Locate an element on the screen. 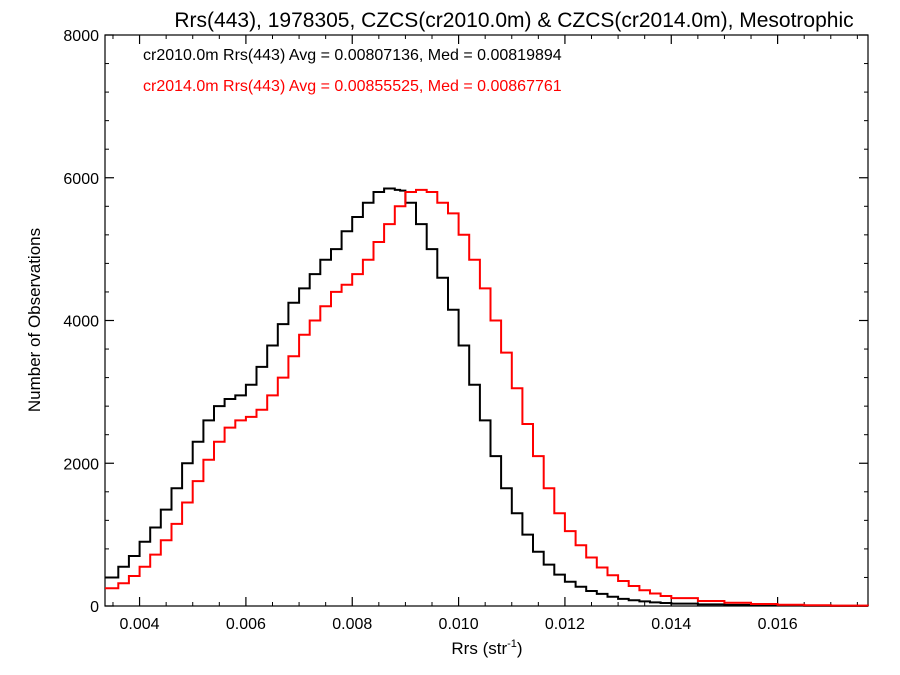  y-tick-label: 0 is located at coordinates (94, 607).